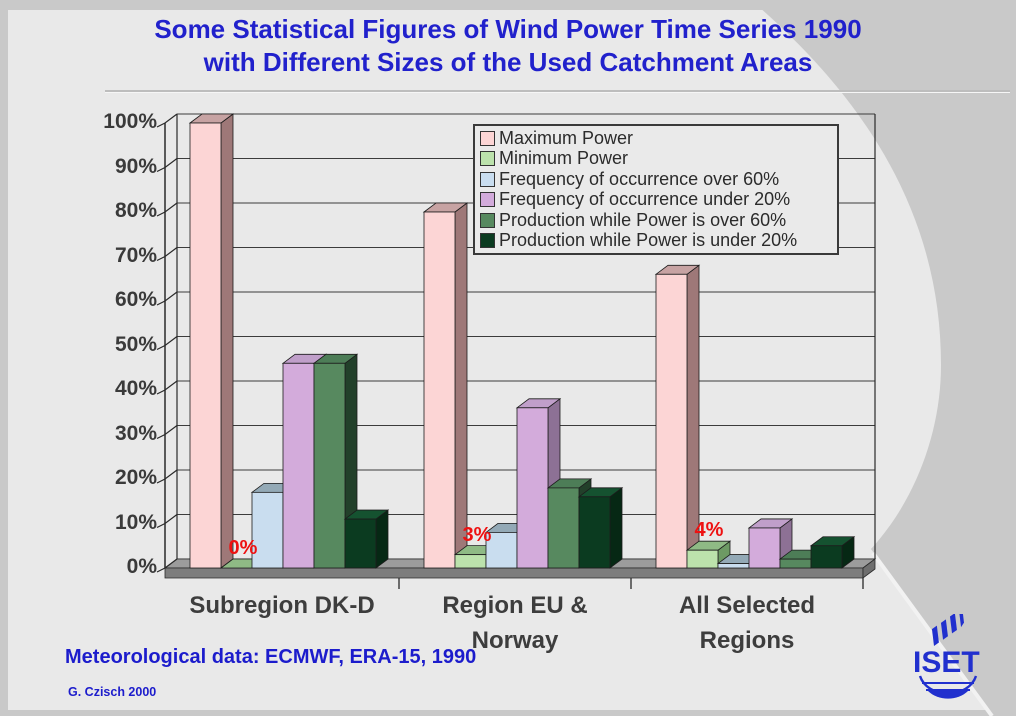 The width and height of the screenshot is (1016, 716). I want to click on category-label-line: Subregion DK-D, so click(282, 605).